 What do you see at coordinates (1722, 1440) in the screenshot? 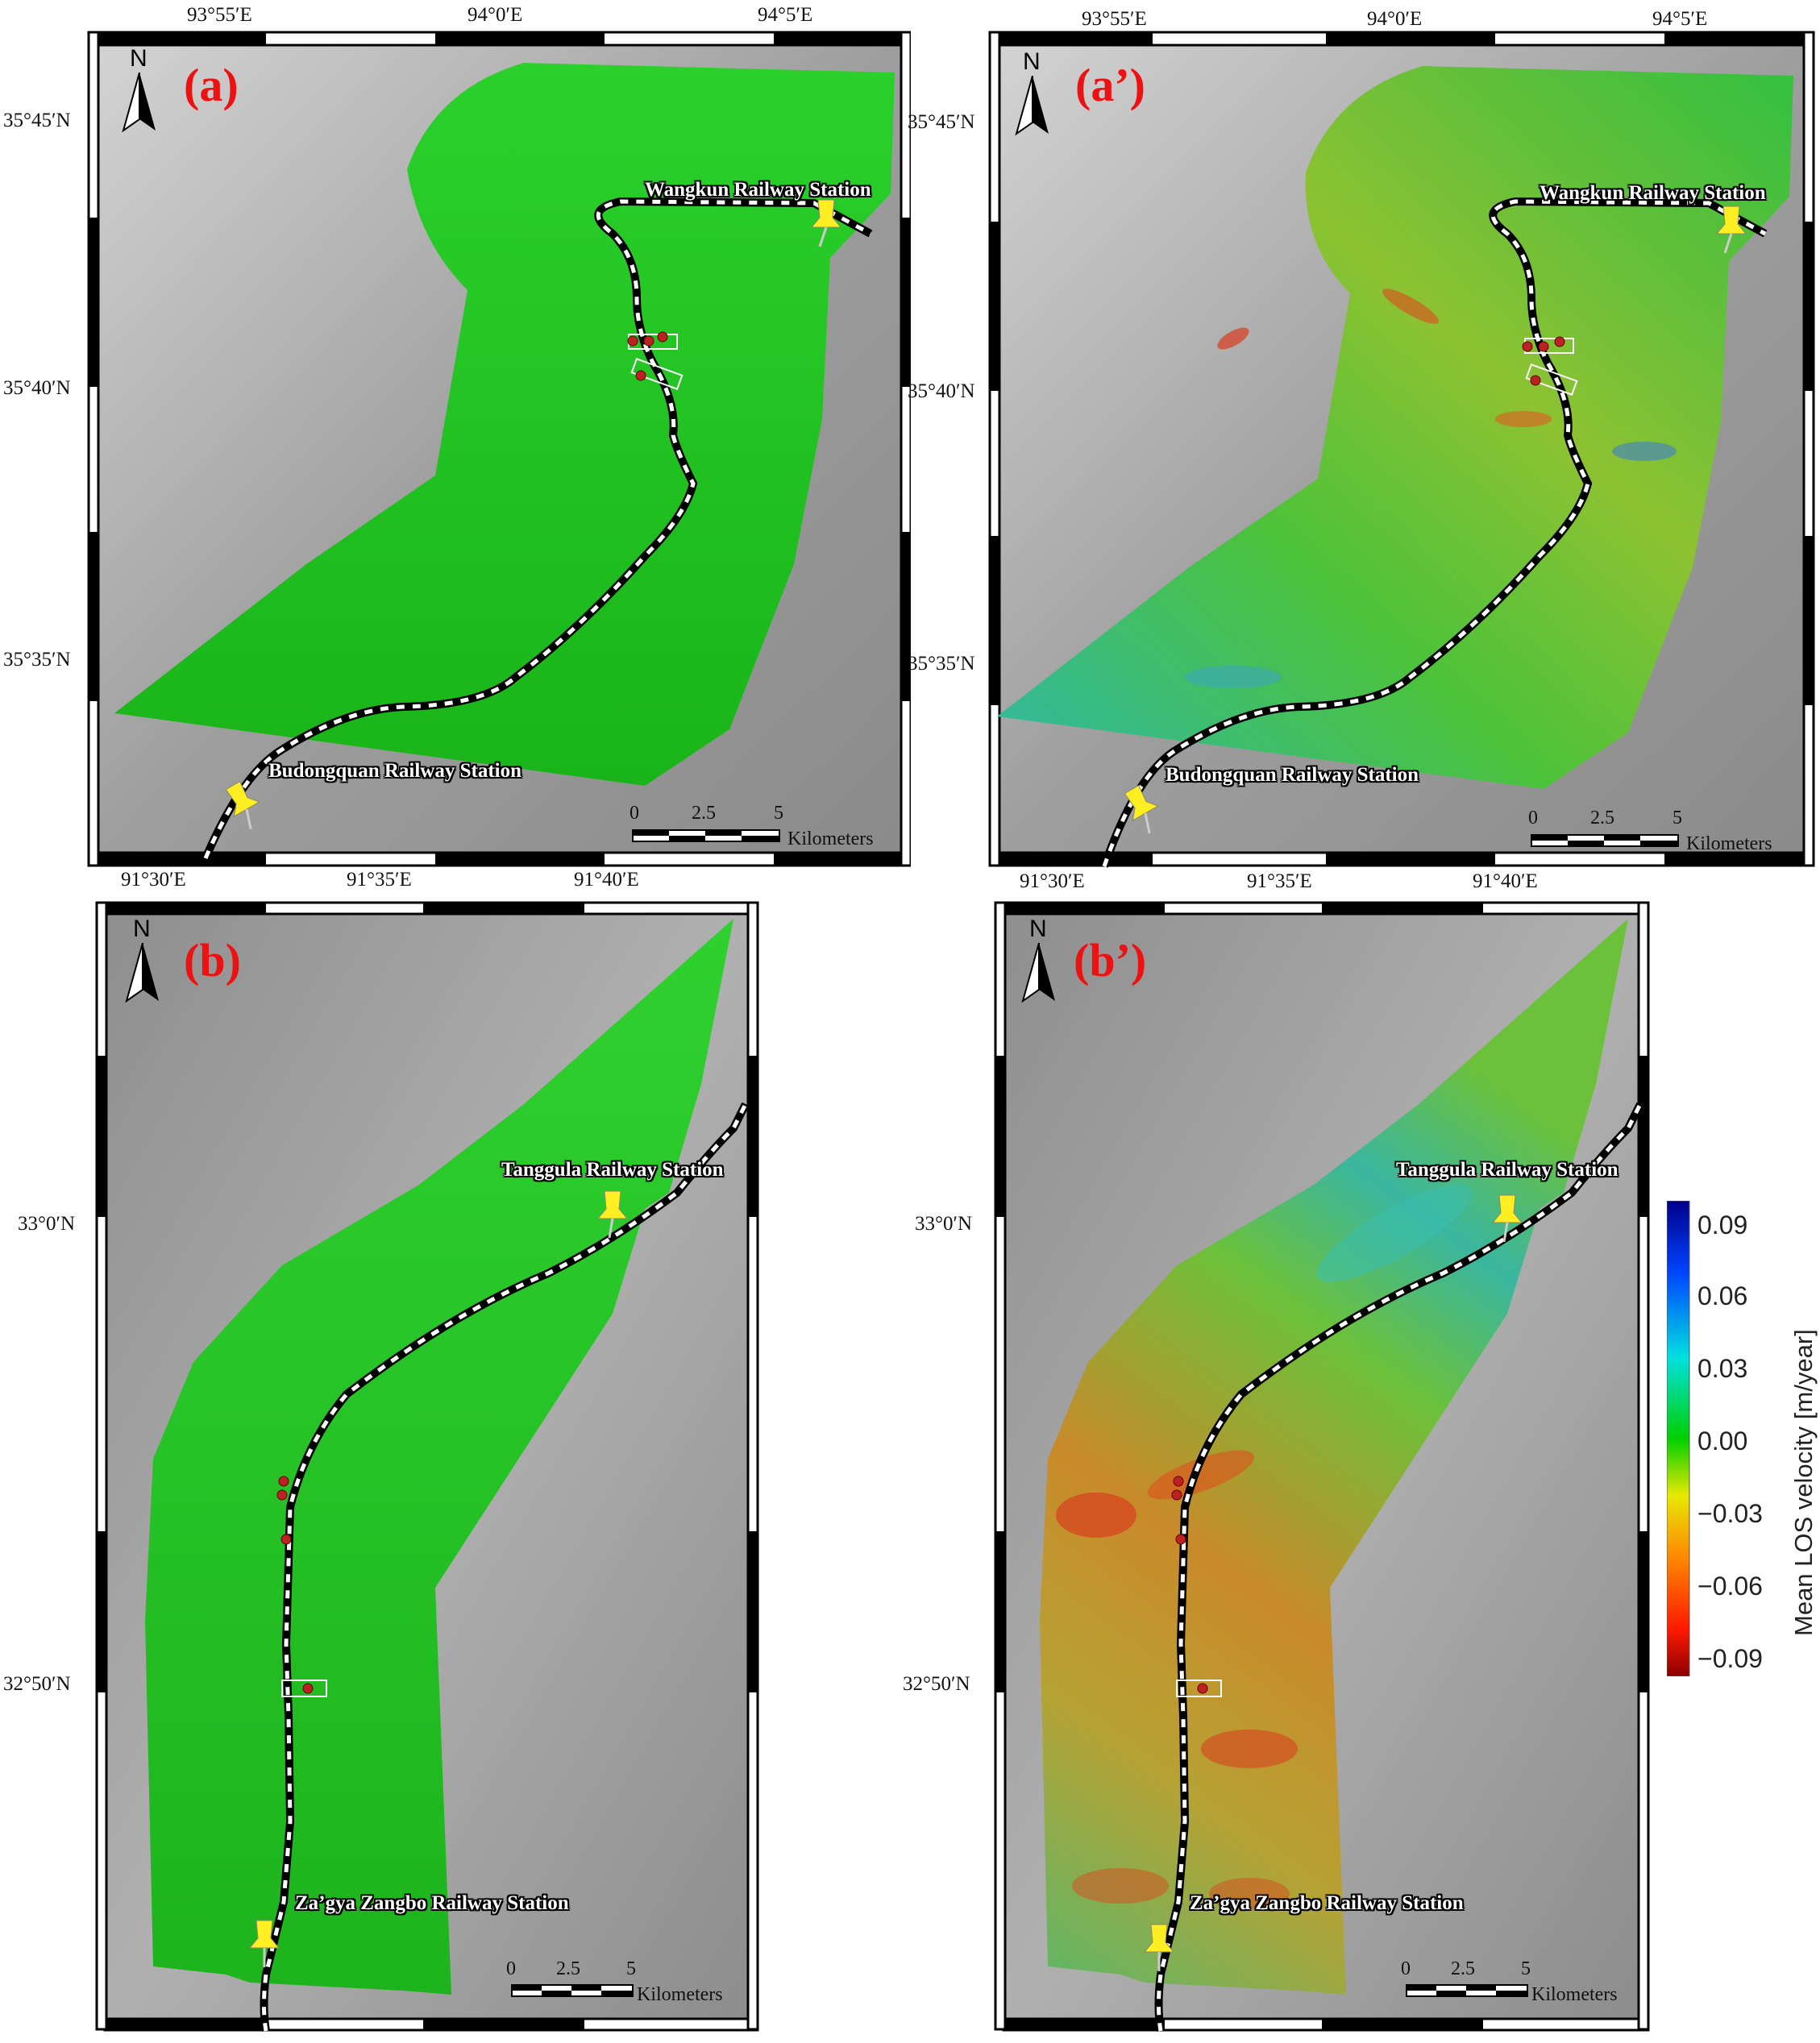
I see `colorbar-tick-label: 0.00` at bounding box center [1722, 1440].